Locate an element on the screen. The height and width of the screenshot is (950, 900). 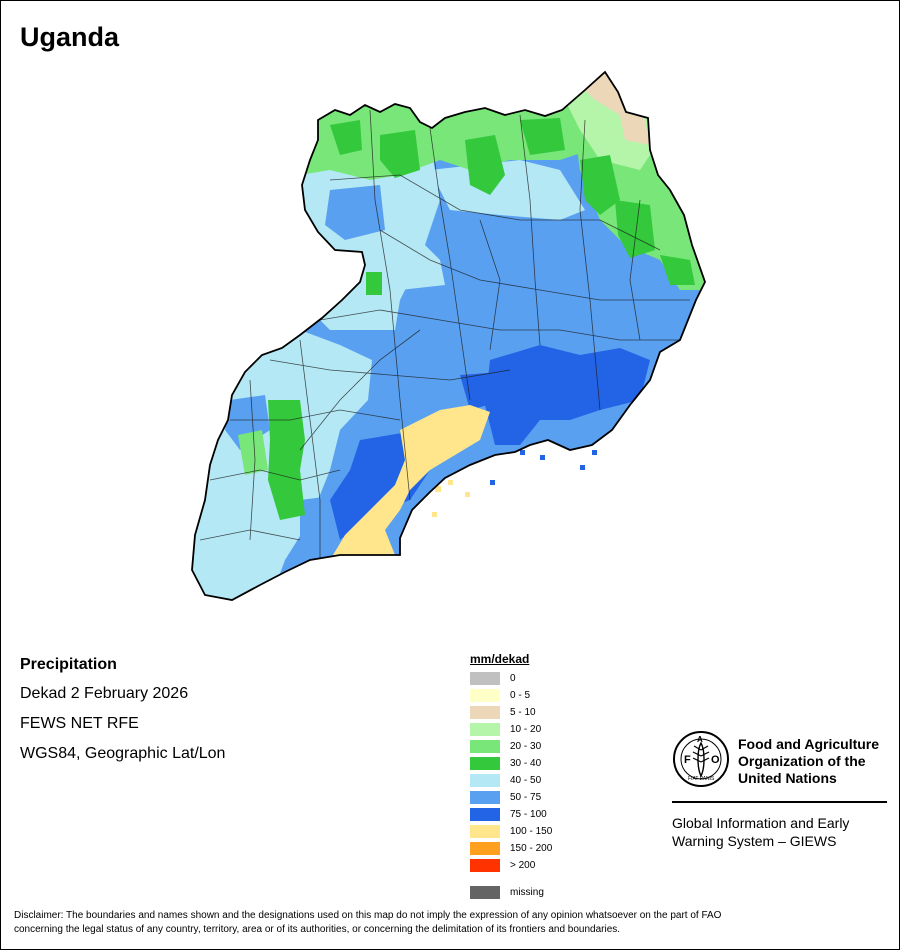
divider is located at coordinates (779, 802).